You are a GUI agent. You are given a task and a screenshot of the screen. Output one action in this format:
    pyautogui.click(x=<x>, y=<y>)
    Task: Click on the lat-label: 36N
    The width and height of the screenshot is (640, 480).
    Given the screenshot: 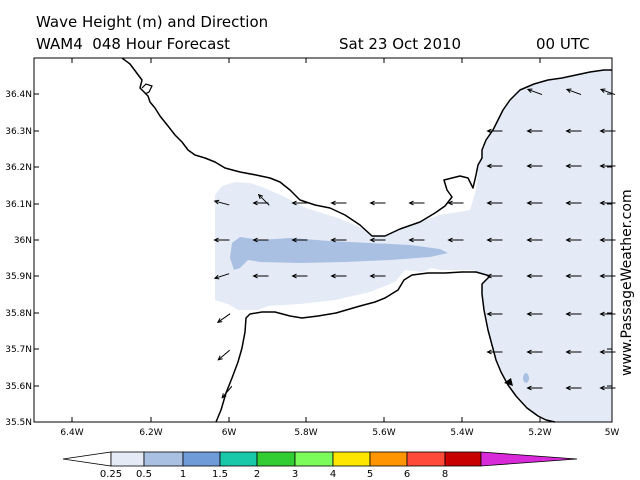 What is the action you would take?
    pyautogui.click(x=23, y=241)
    